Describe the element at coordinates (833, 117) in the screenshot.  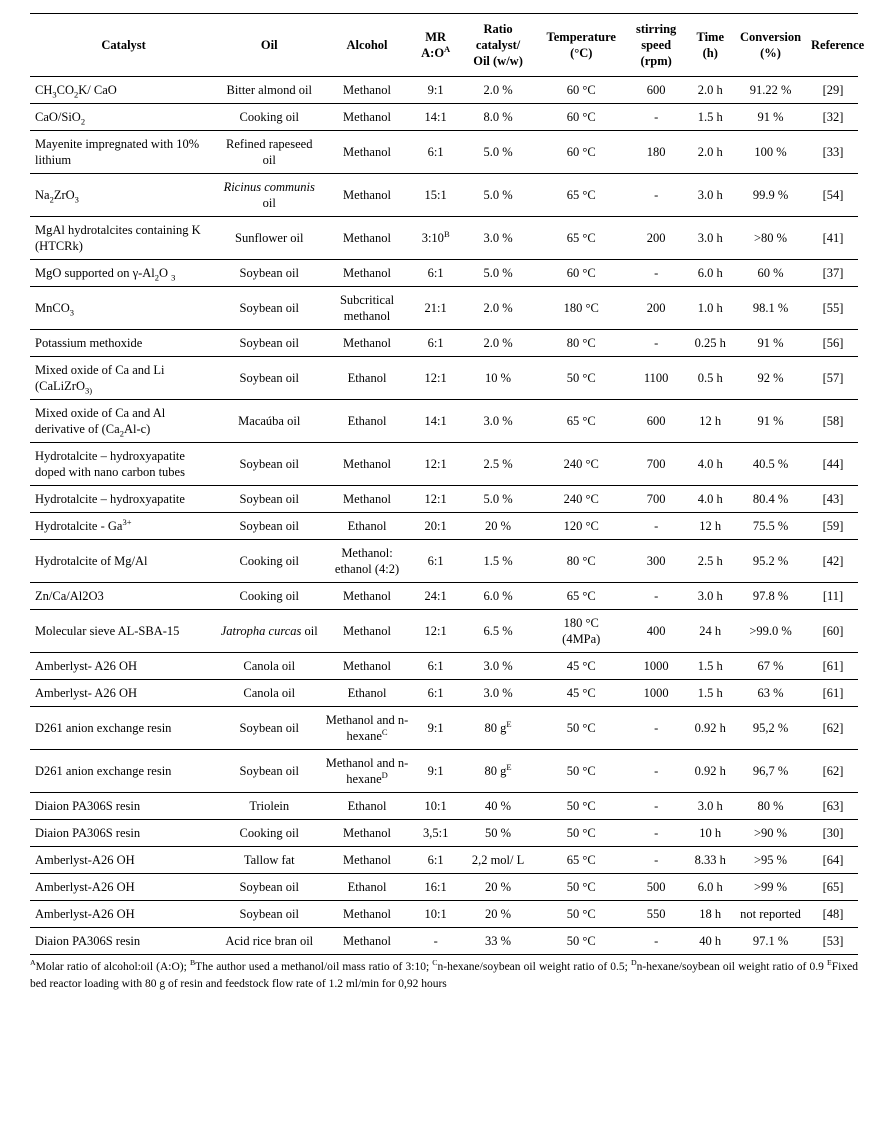
I see `cell-reference: [32]` at that location.